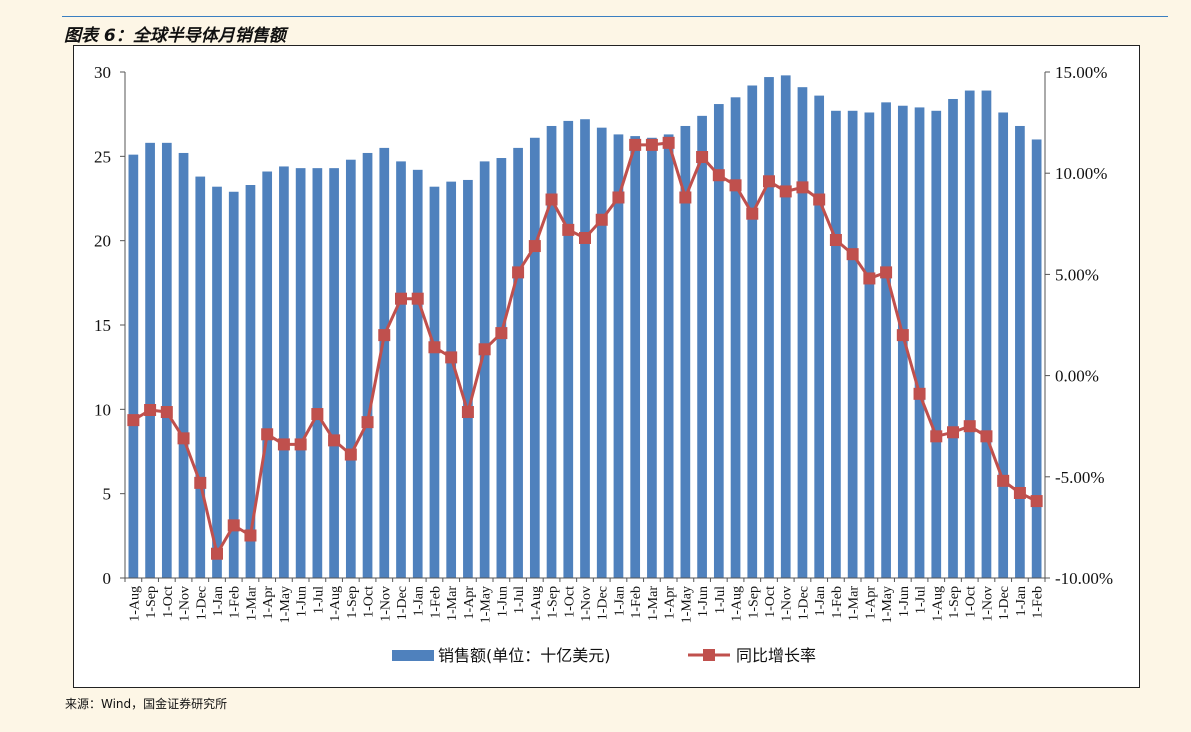 This screenshot has width=1191, height=732. I want to click on legend-line-marker, so click(709, 655).